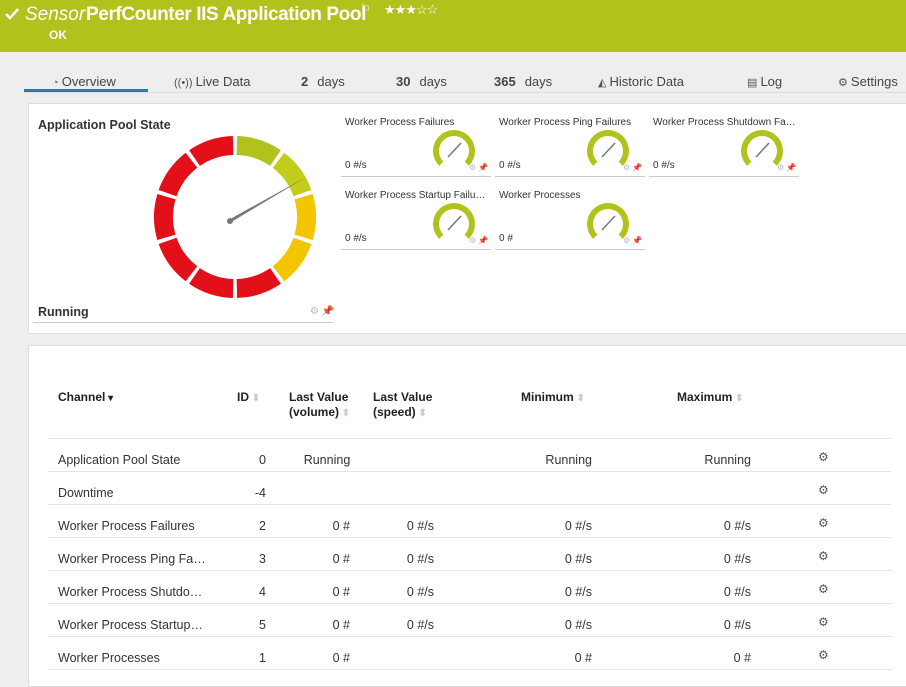  Describe the element at coordinates (305, 81) in the screenshot. I see `tab-count: 2` at that location.